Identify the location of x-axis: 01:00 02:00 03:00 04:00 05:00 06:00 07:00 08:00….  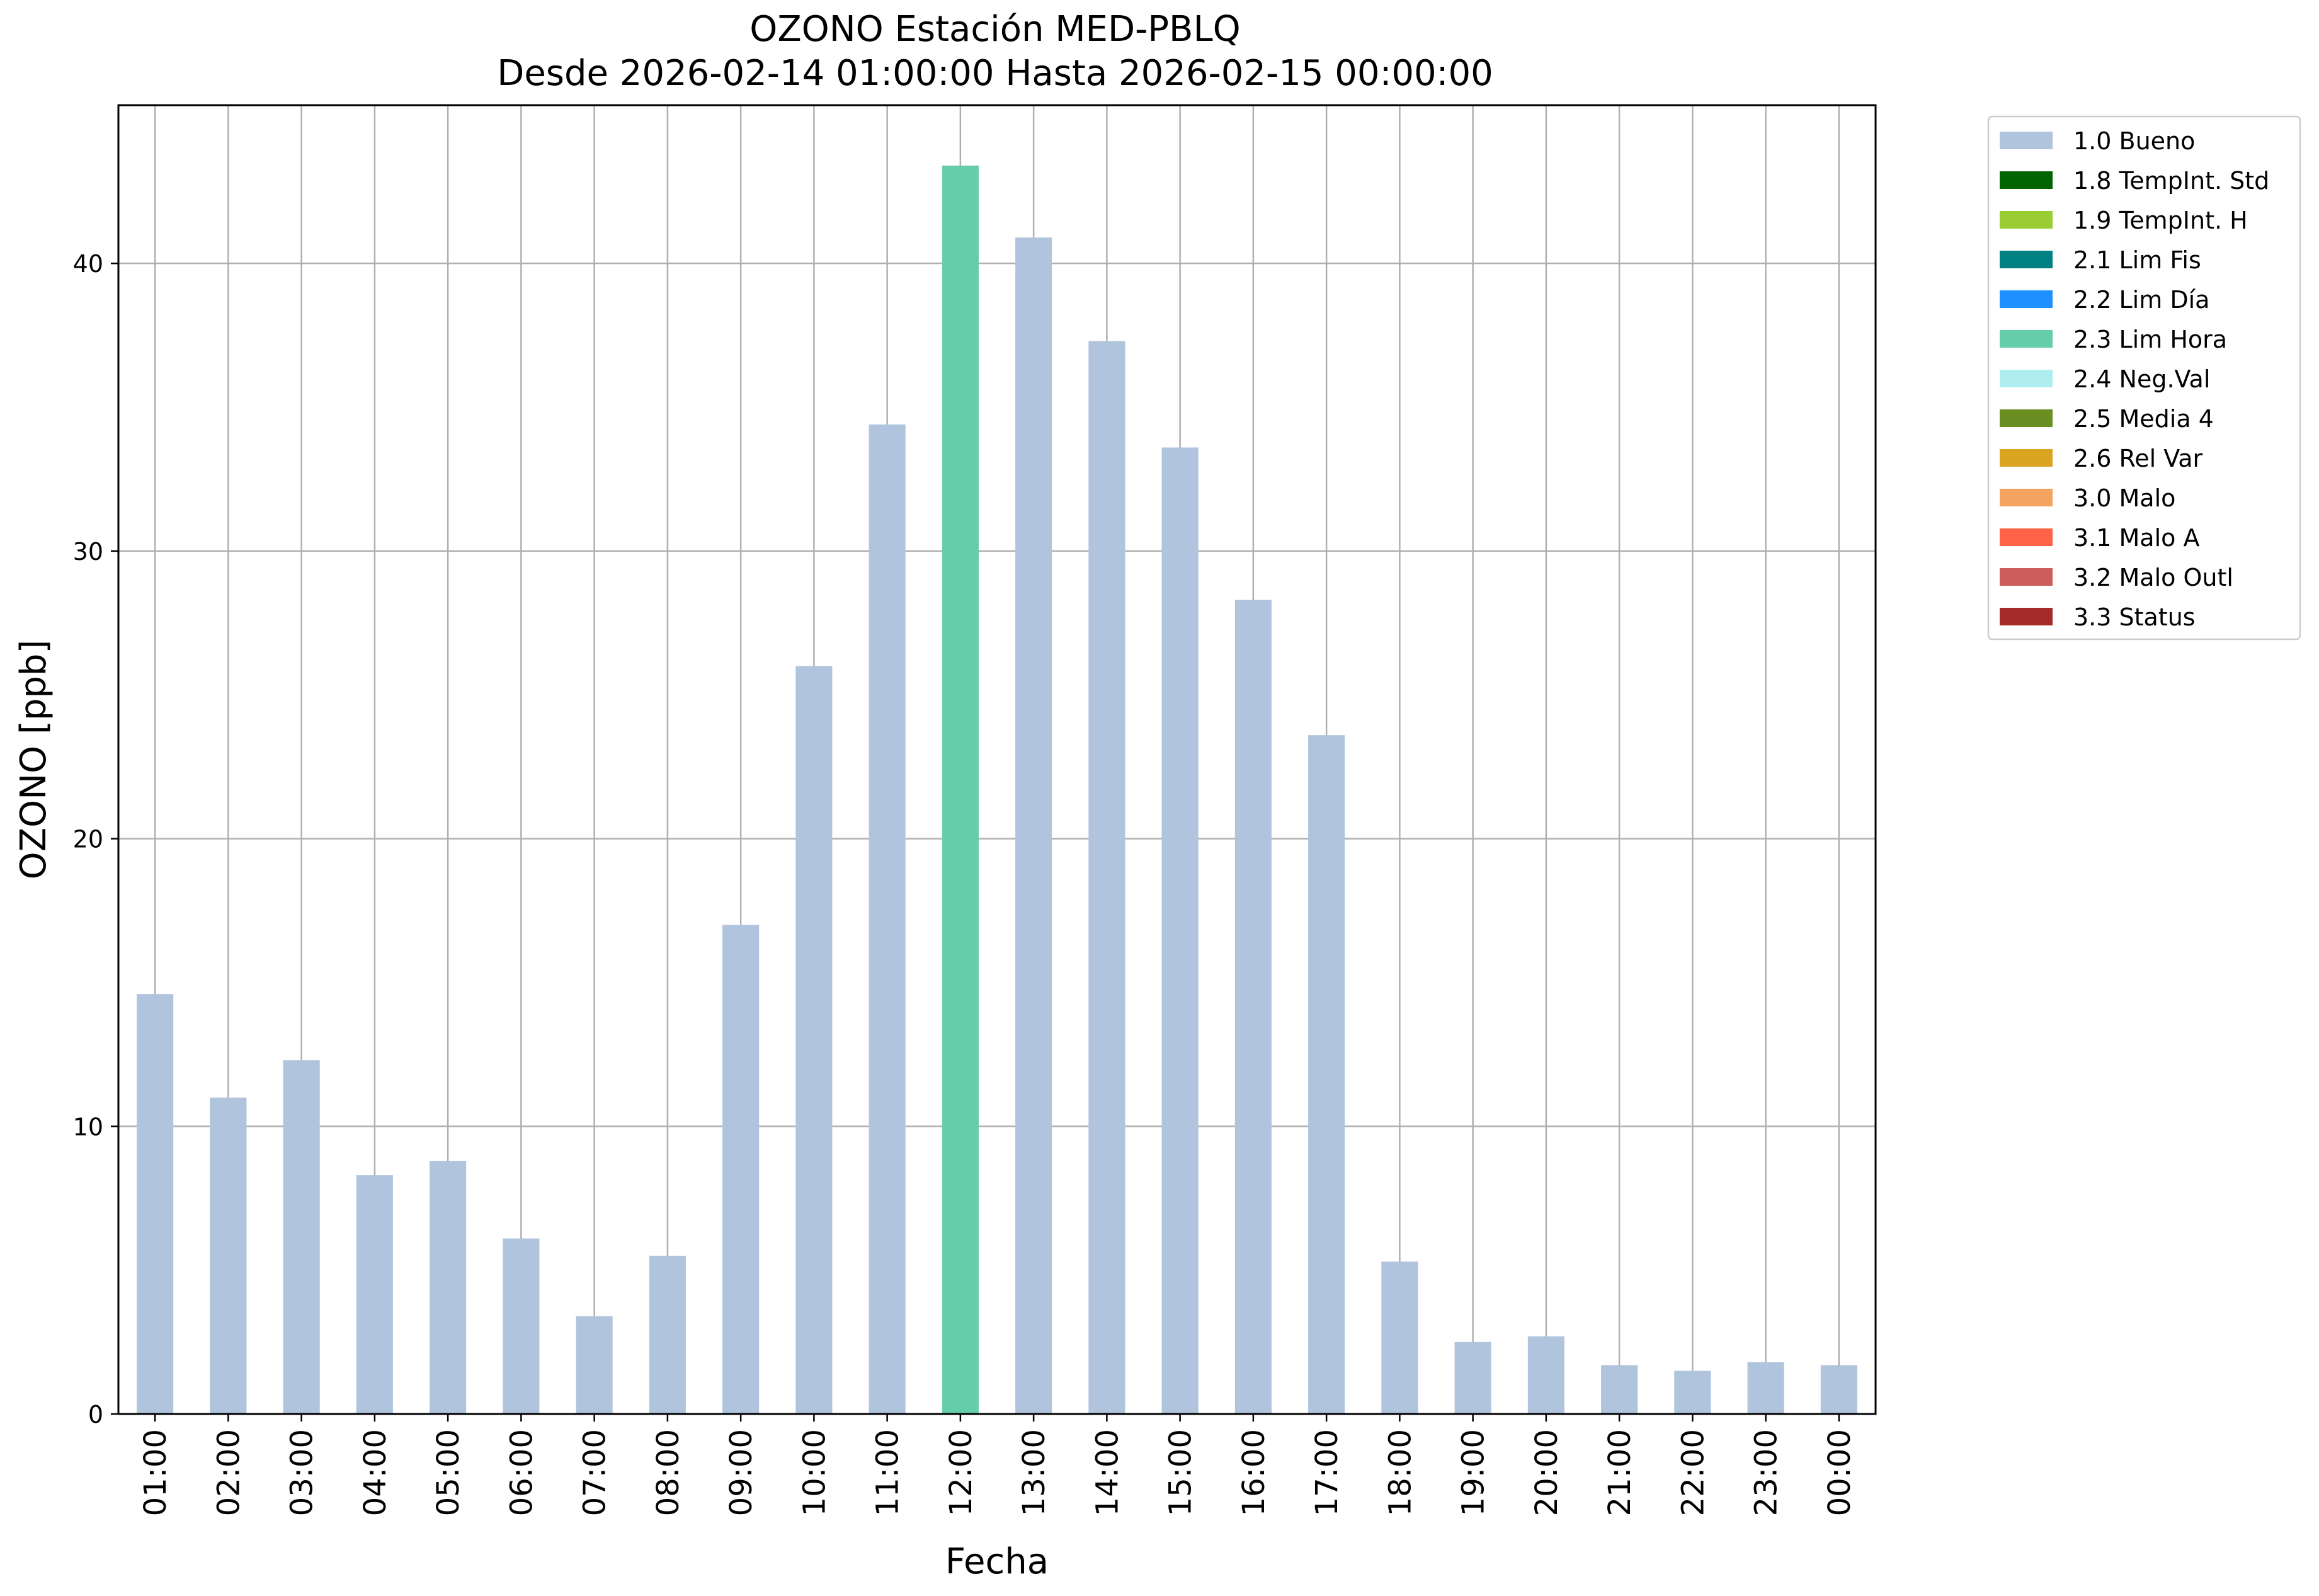
(997, 1465).